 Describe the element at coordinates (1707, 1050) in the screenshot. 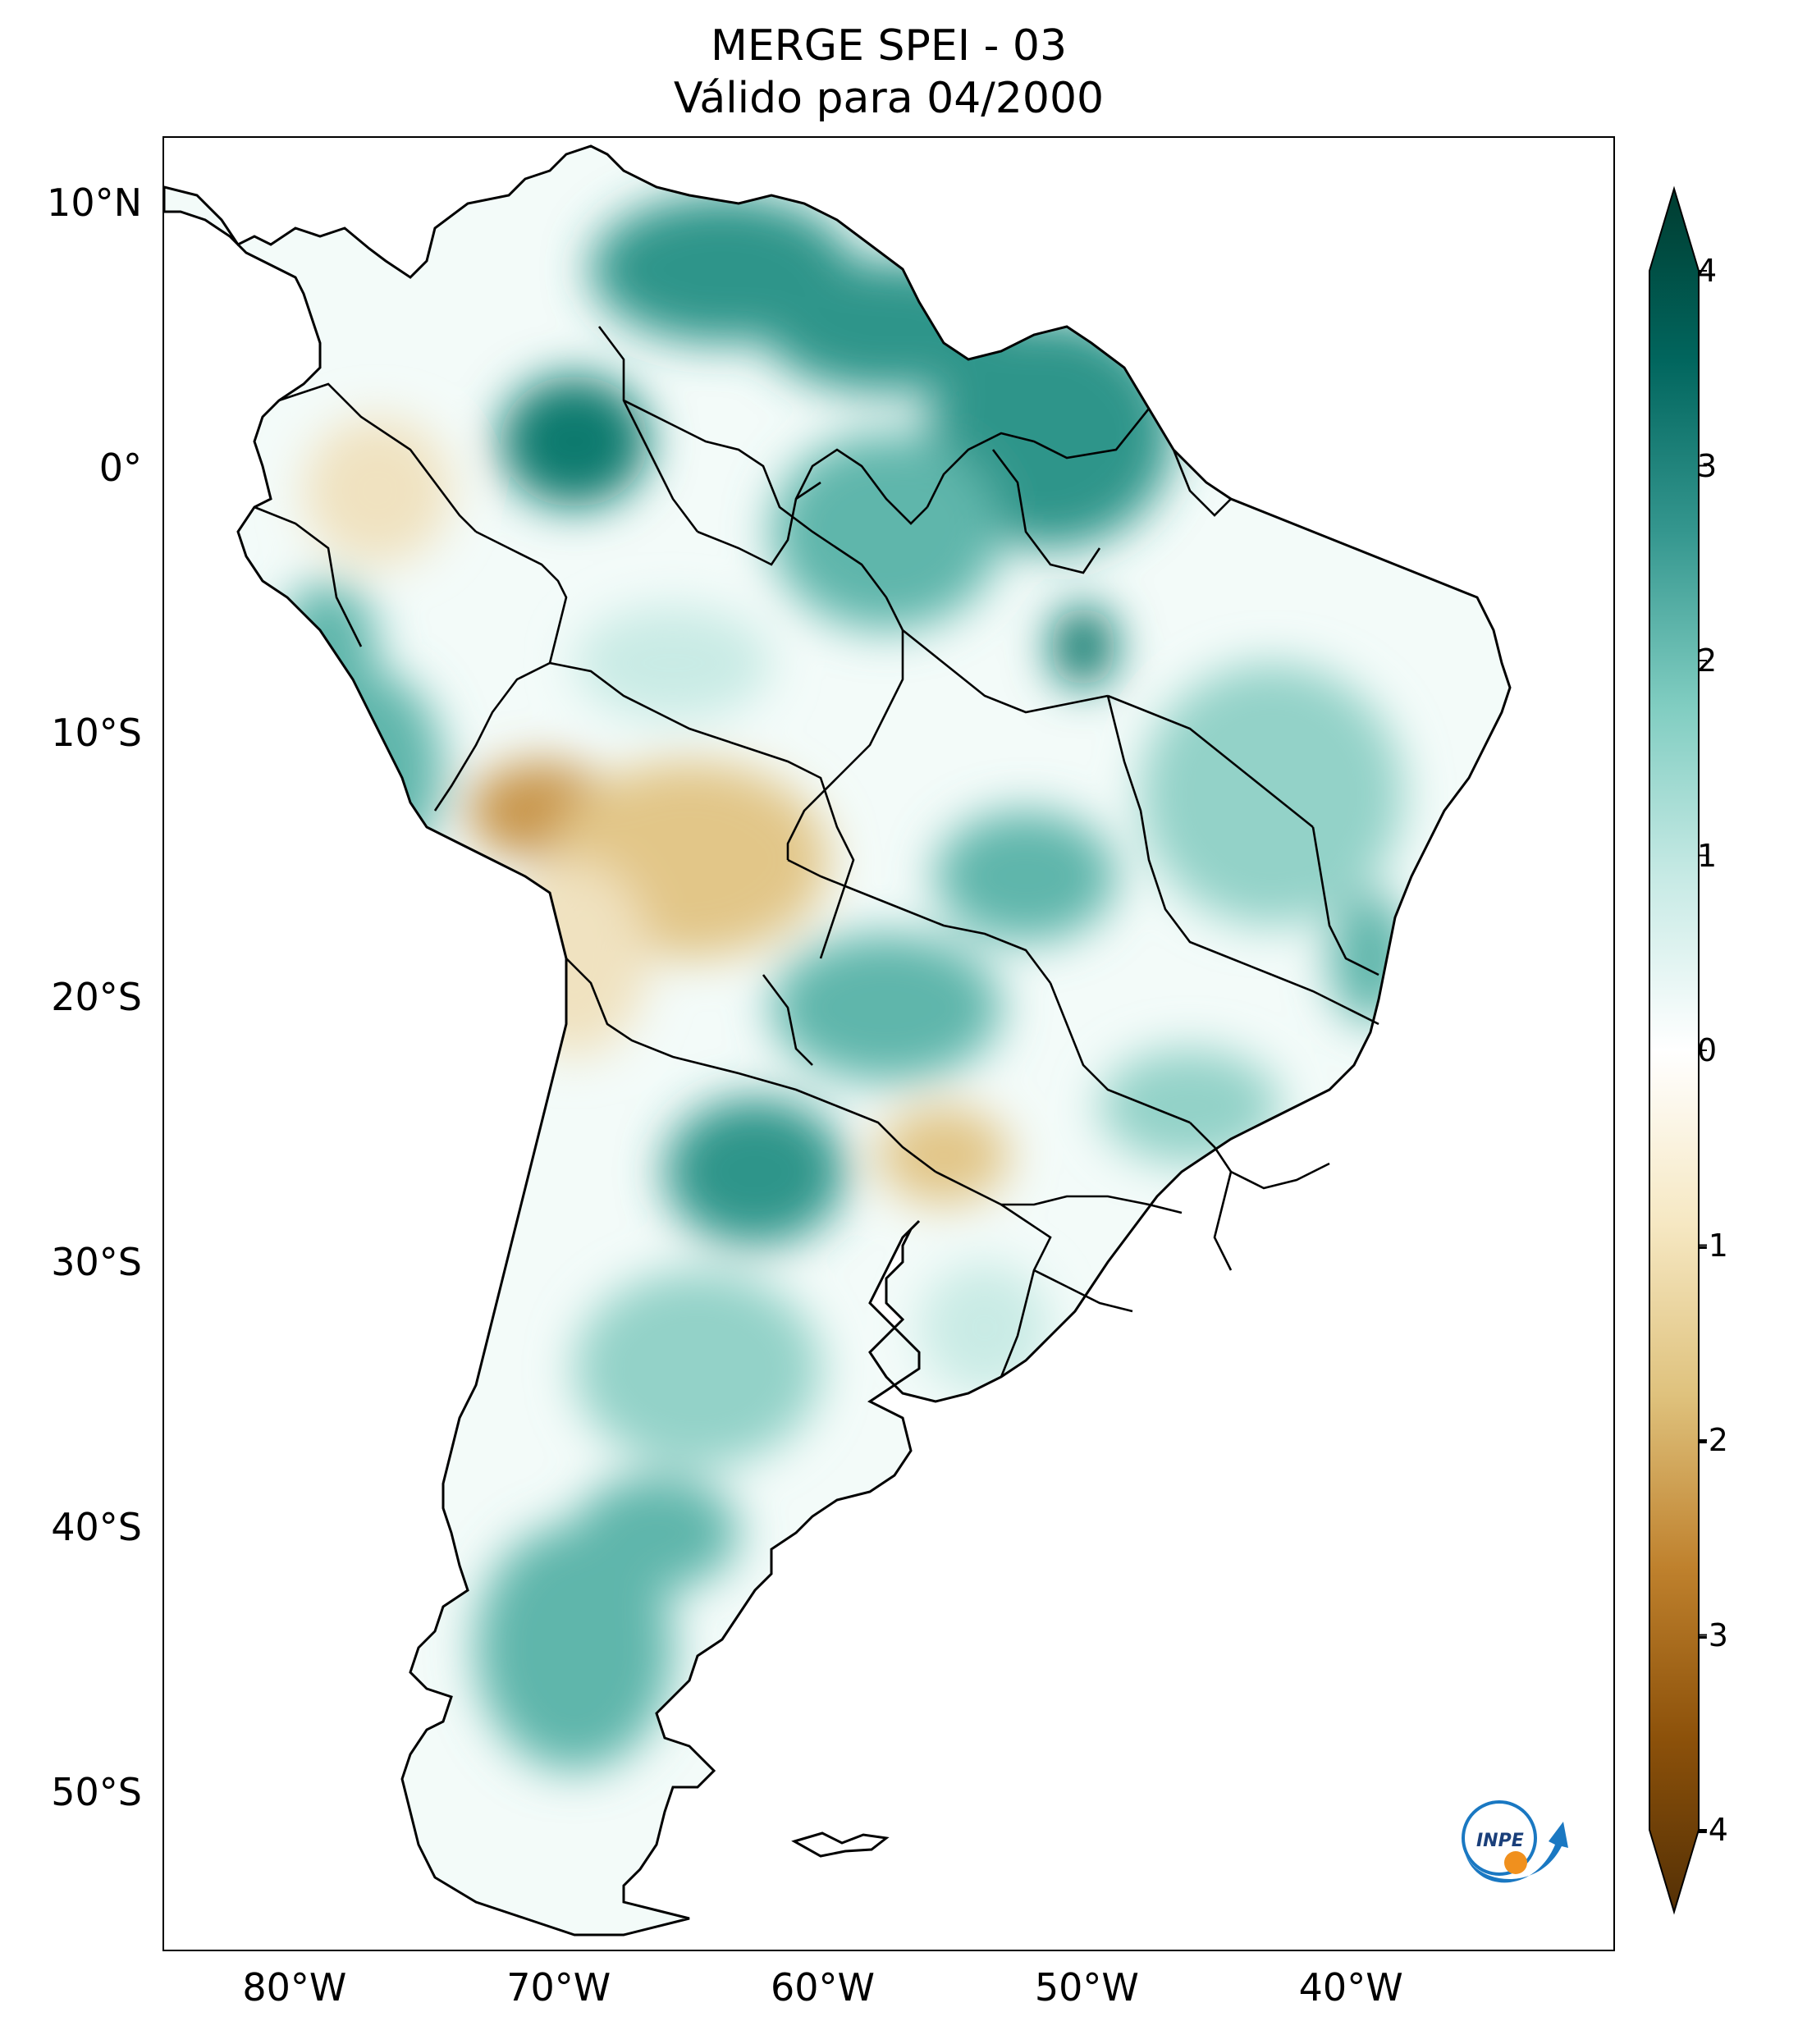

I see `colorbar-tick-label: 0` at that location.